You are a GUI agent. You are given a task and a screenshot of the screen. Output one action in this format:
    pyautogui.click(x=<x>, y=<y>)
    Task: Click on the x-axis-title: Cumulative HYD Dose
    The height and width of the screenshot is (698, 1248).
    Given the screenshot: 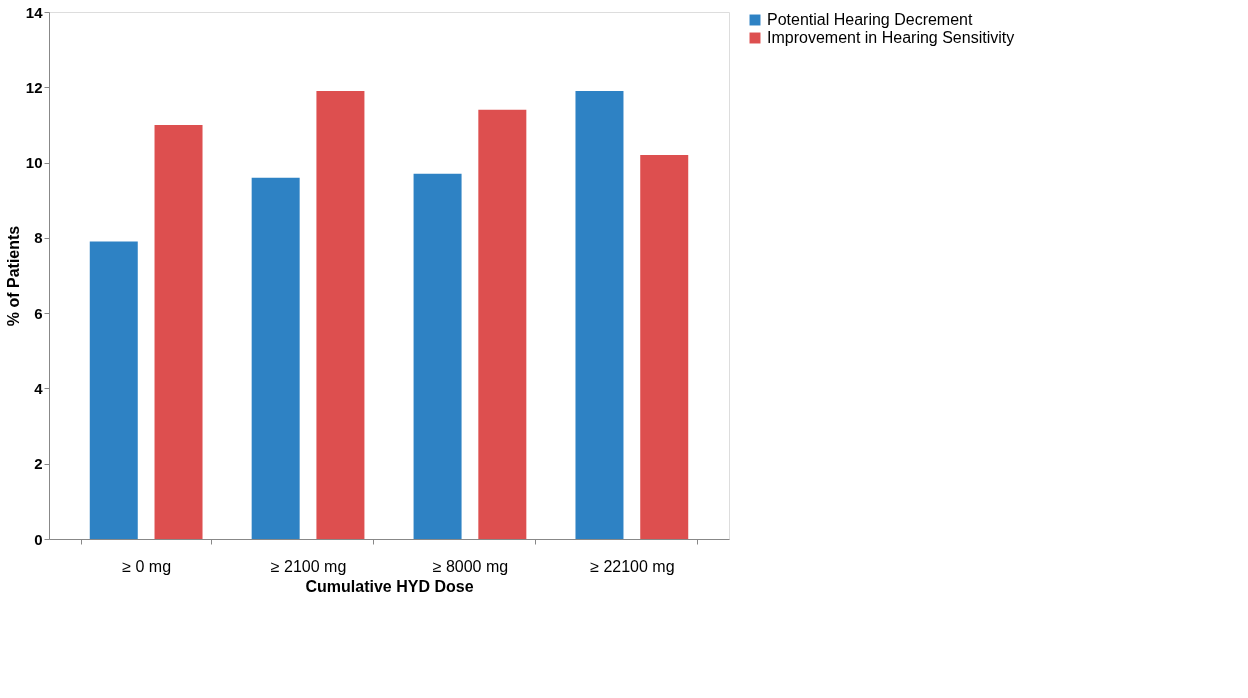 What is the action you would take?
    pyautogui.click(x=389, y=586)
    